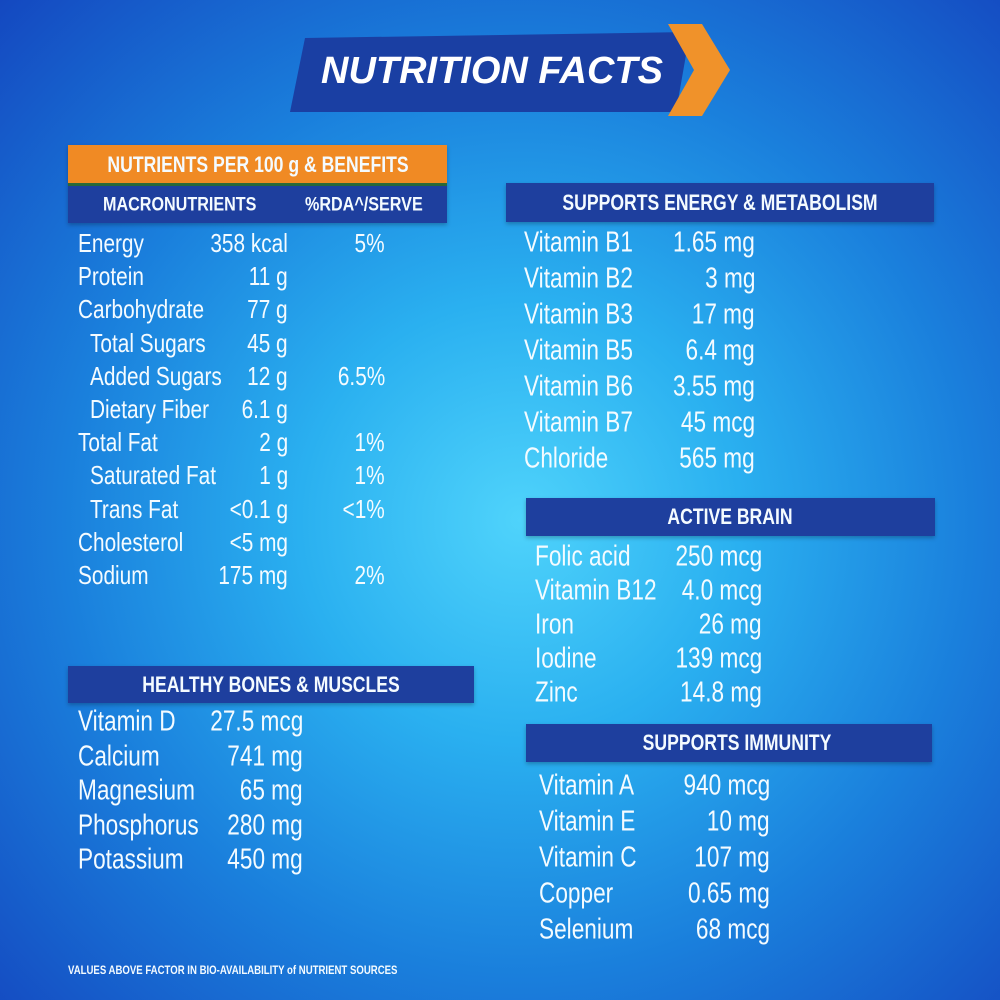  What do you see at coordinates (363, 508) in the screenshot?
I see `nutrient-rda: <1%` at bounding box center [363, 508].